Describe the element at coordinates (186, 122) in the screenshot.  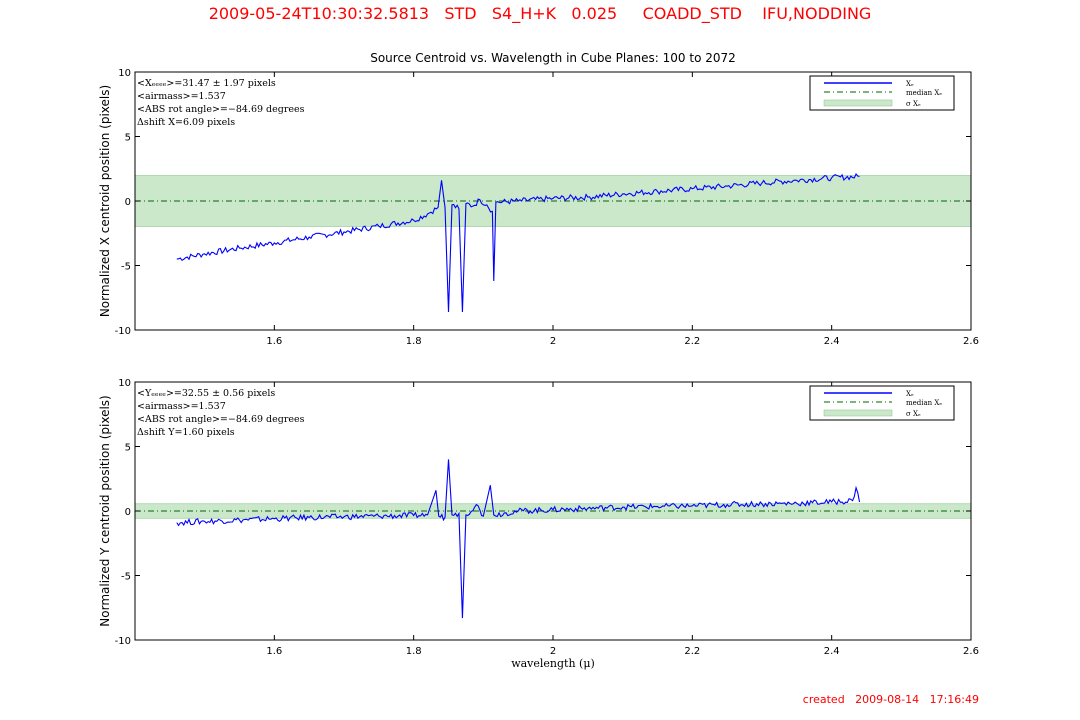
I see `stat-annotation: Δshift X=6.09 pixels` at that location.